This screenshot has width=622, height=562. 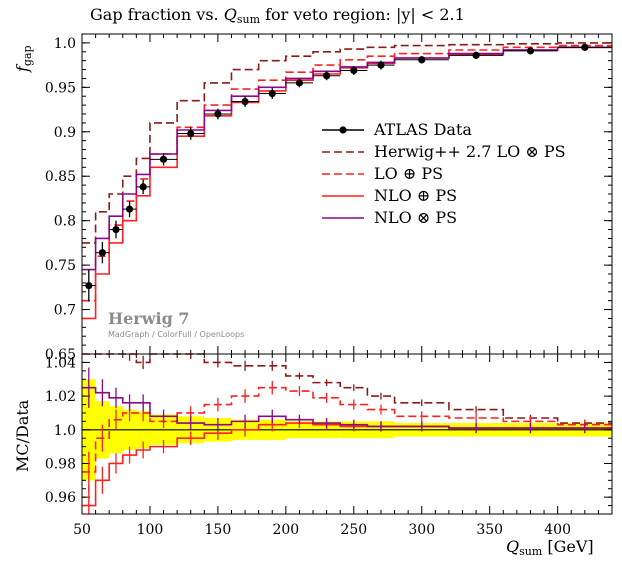 What do you see at coordinates (557, 530) in the screenshot?
I see `x-tick-label: 400` at bounding box center [557, 530].